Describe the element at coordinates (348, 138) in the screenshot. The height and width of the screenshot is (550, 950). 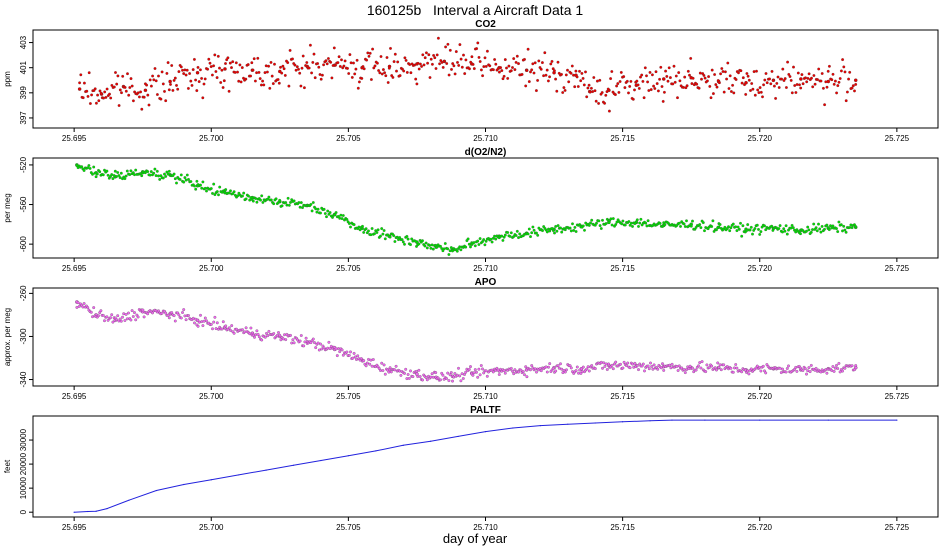
I see `x-tick-label: 25.705` at that location.